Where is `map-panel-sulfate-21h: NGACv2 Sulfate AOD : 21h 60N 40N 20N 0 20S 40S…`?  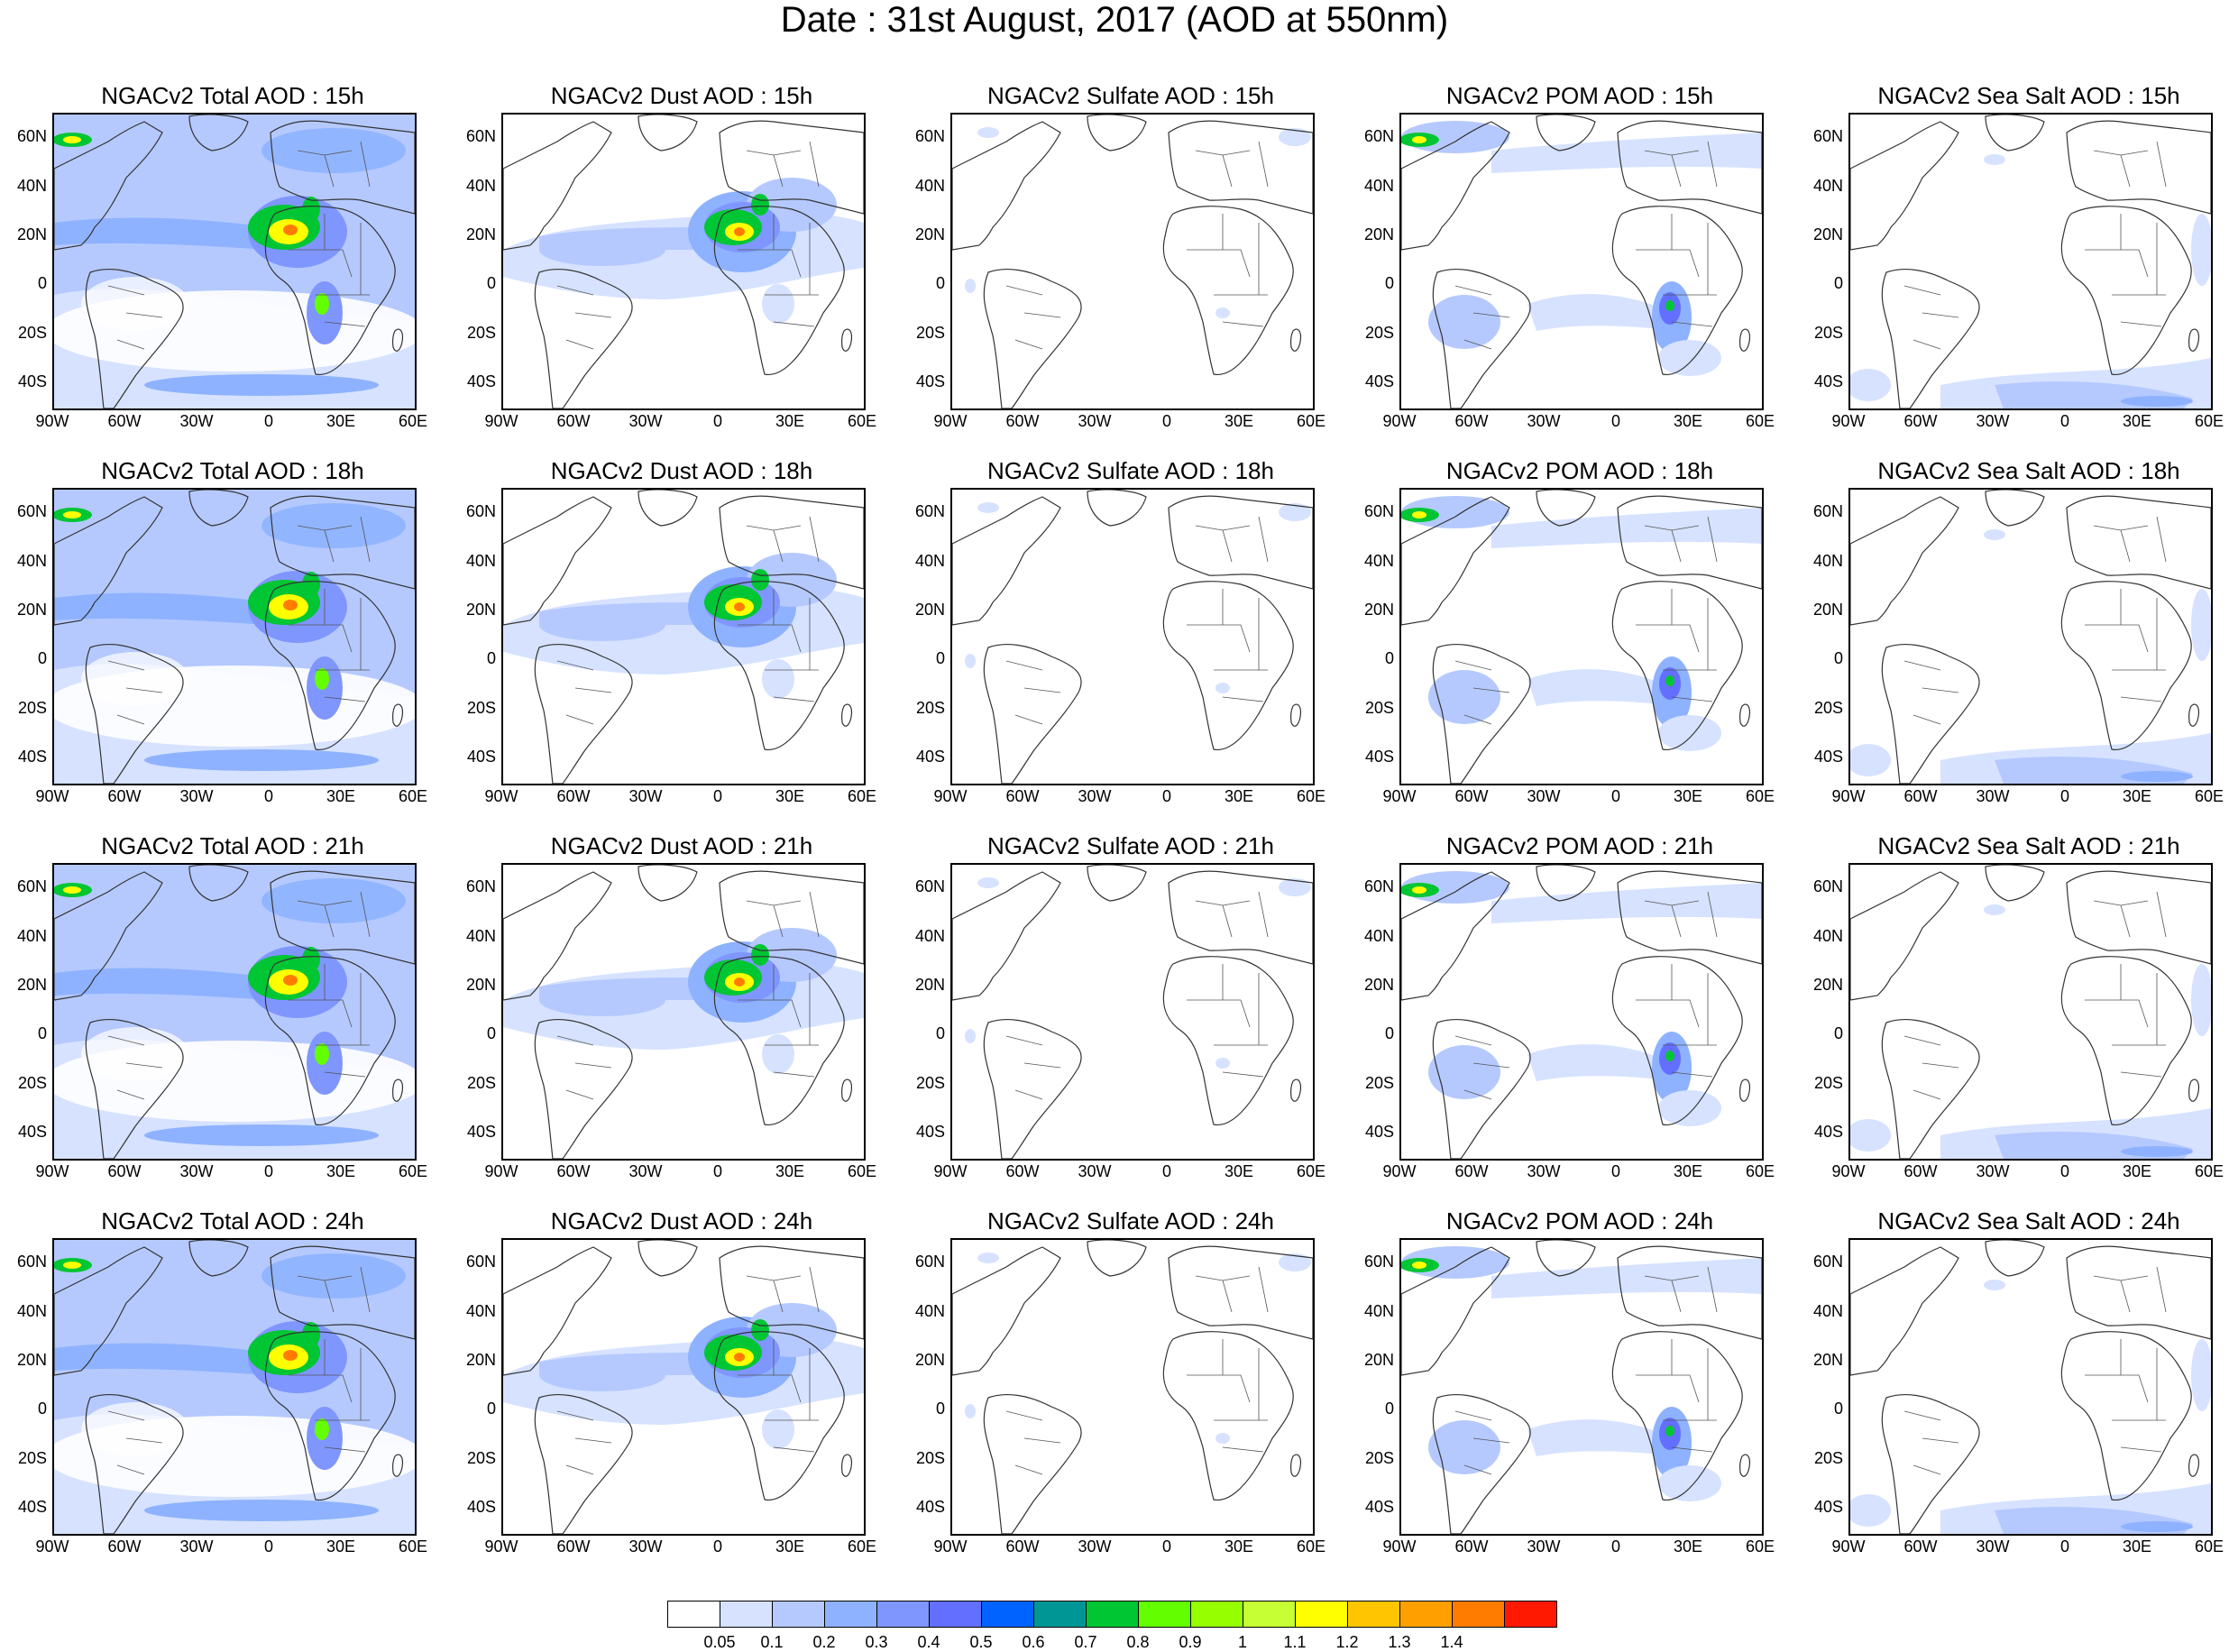 map-panel-sulfate-21h: NGACv2 Sulfate AOD : 21h 60N 40N 20N 0 20S 40S… is located at coordinates (1114, 1004).